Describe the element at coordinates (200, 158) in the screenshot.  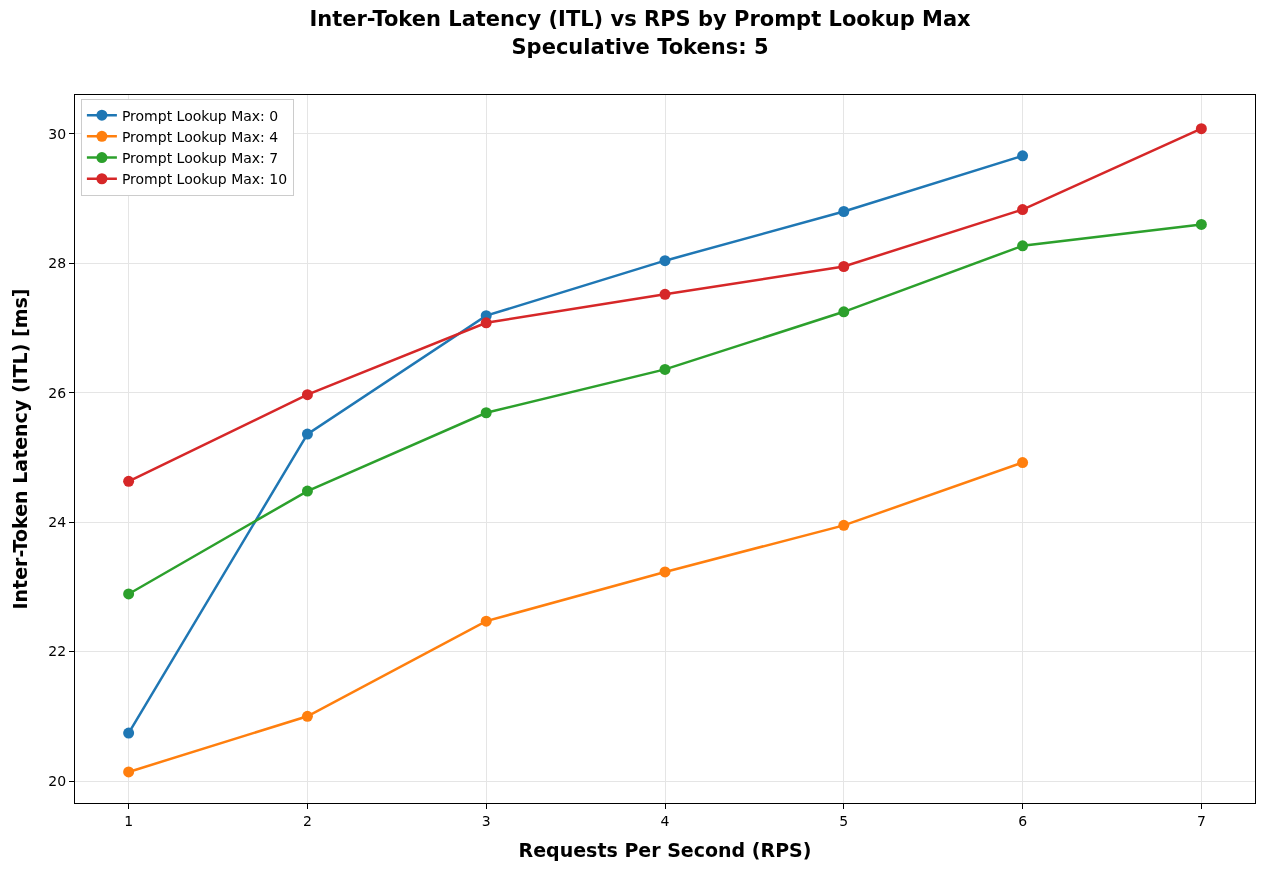
I see `legend-label: Prompt Lookup Max: 7` at that location.